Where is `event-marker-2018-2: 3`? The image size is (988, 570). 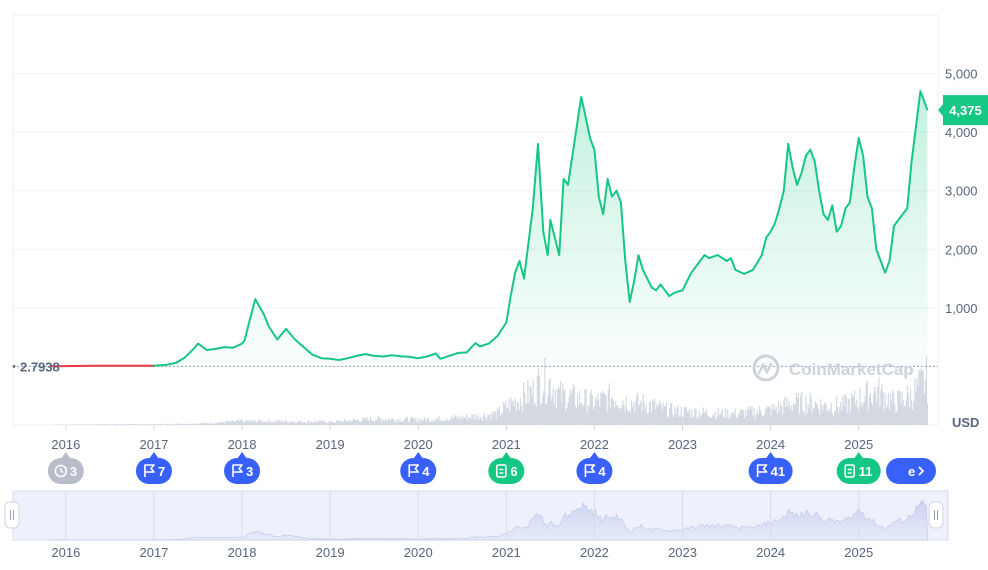
event-marker-2018-2: 3 is located at coordinates (242, 468).